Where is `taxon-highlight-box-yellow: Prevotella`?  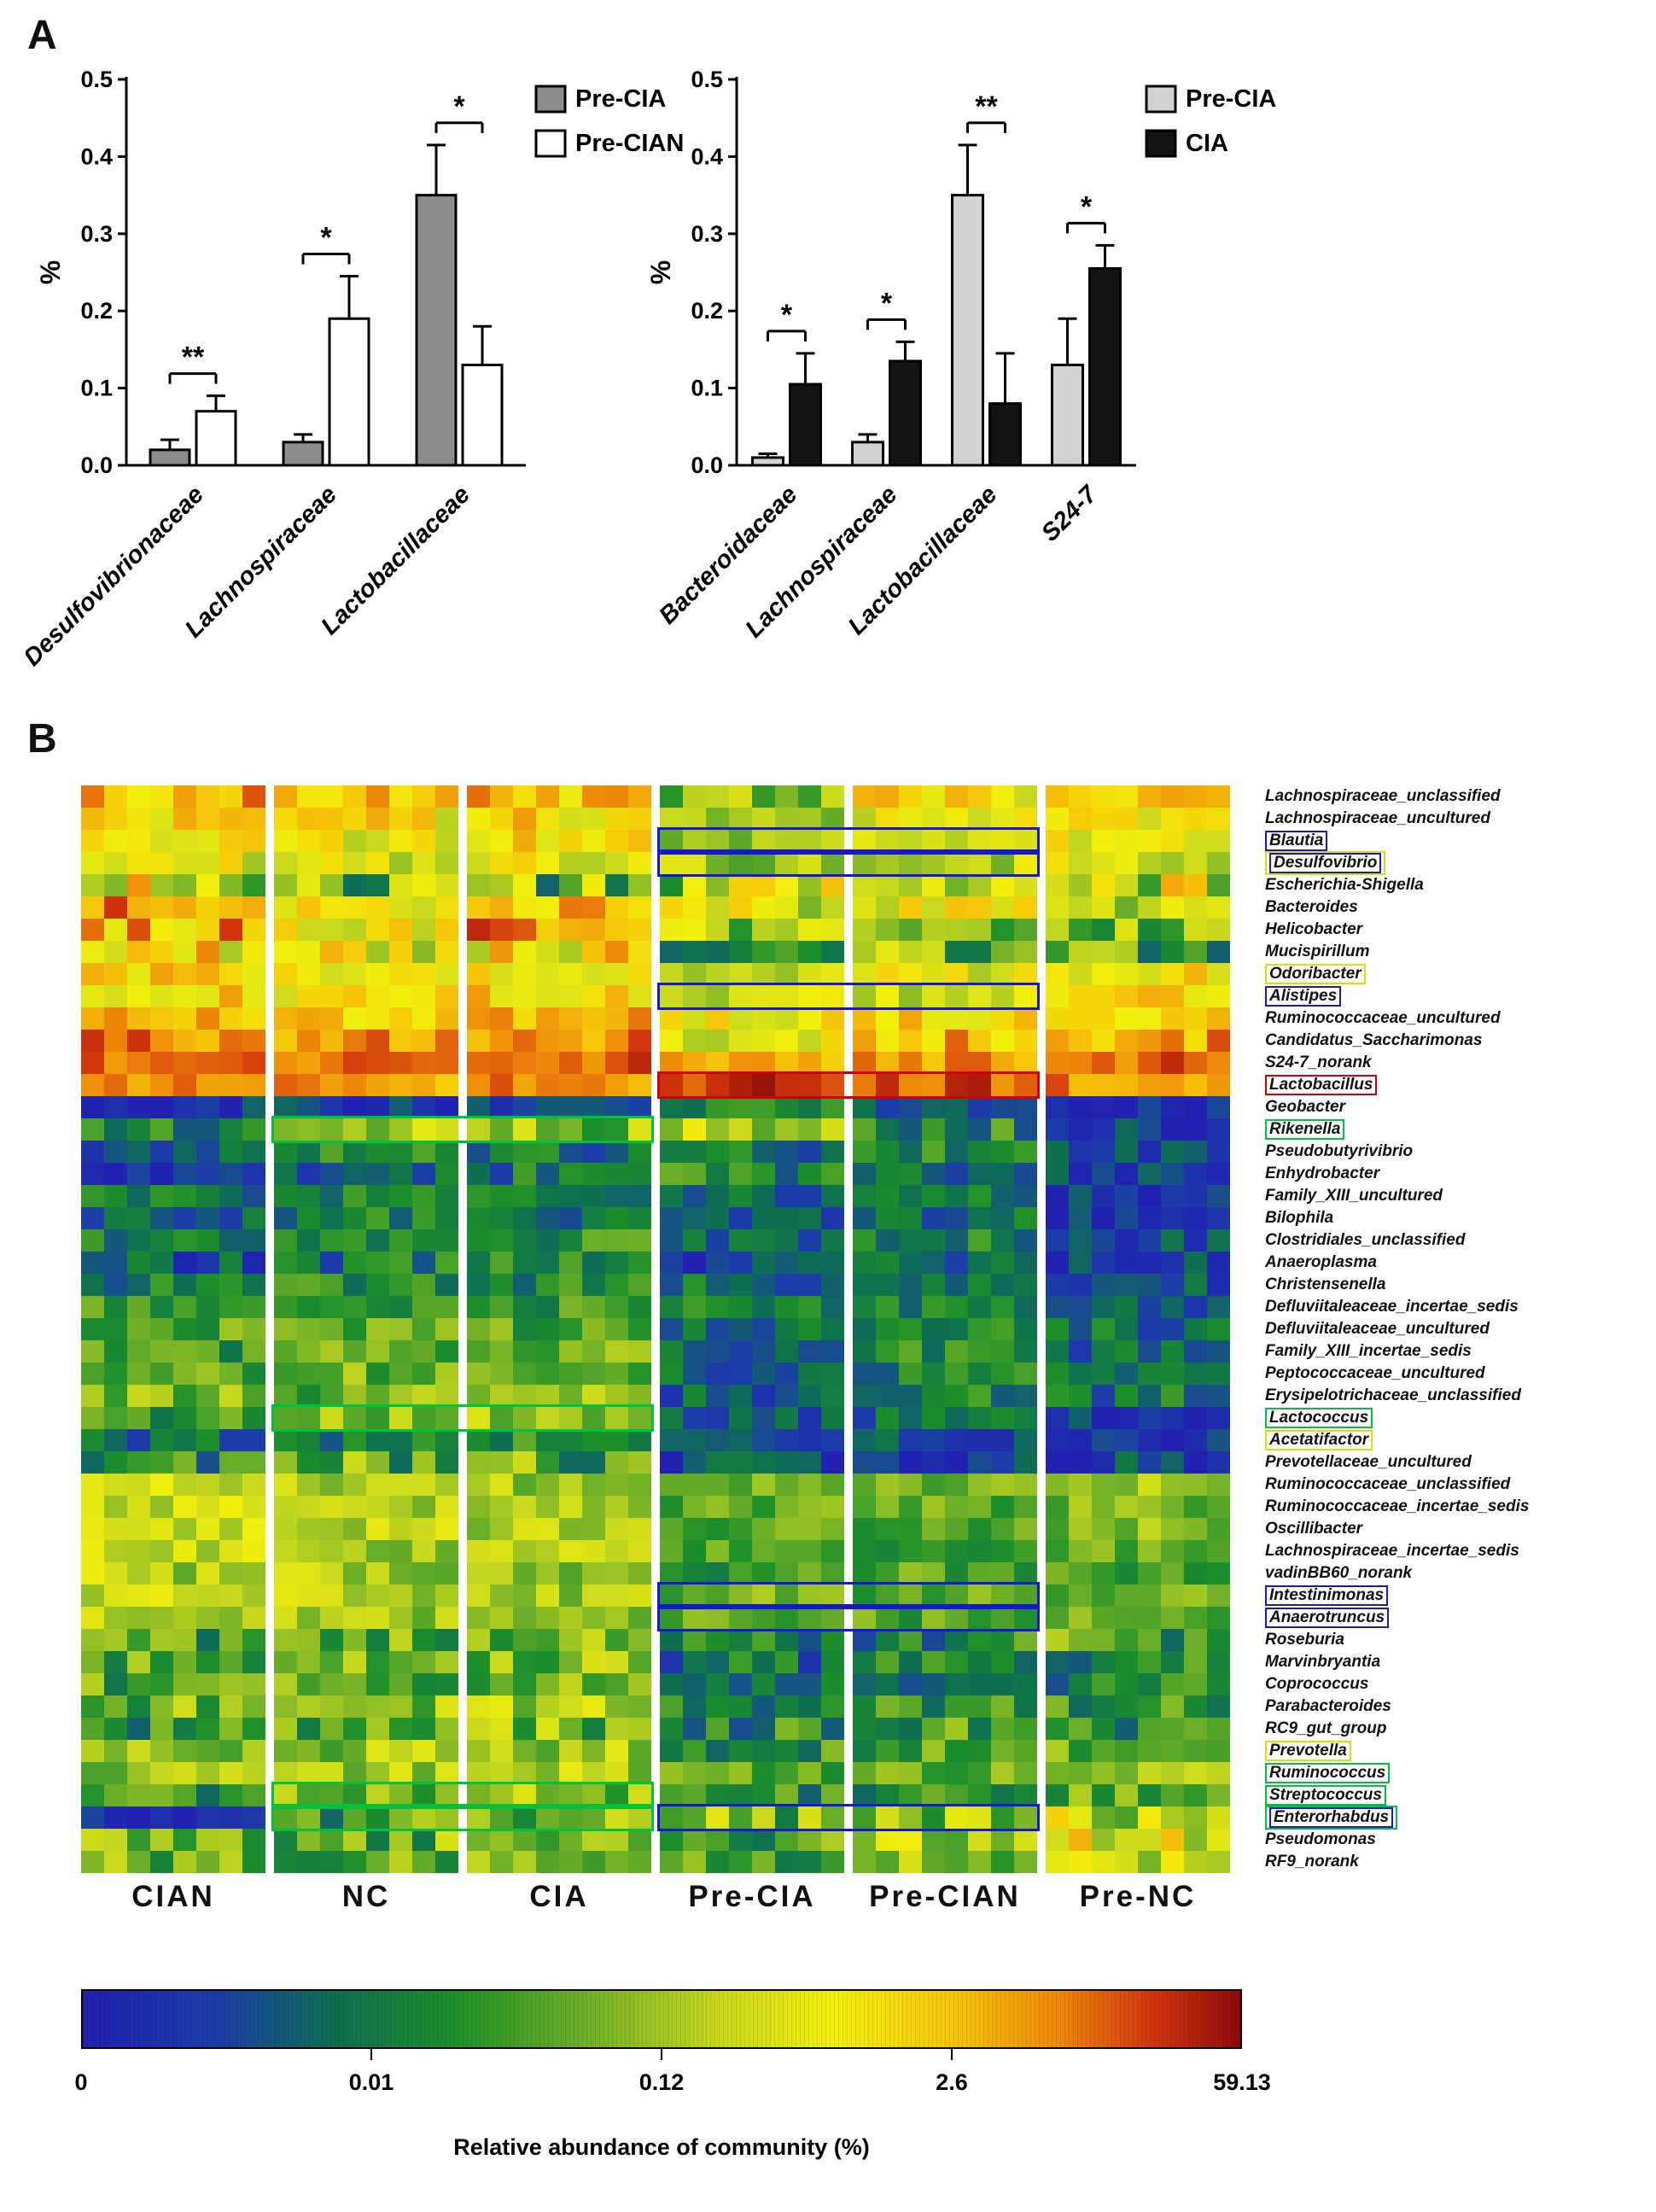
taxon-highlight-box-yellow: Prevotella is located at coordinates (1308, 1751).